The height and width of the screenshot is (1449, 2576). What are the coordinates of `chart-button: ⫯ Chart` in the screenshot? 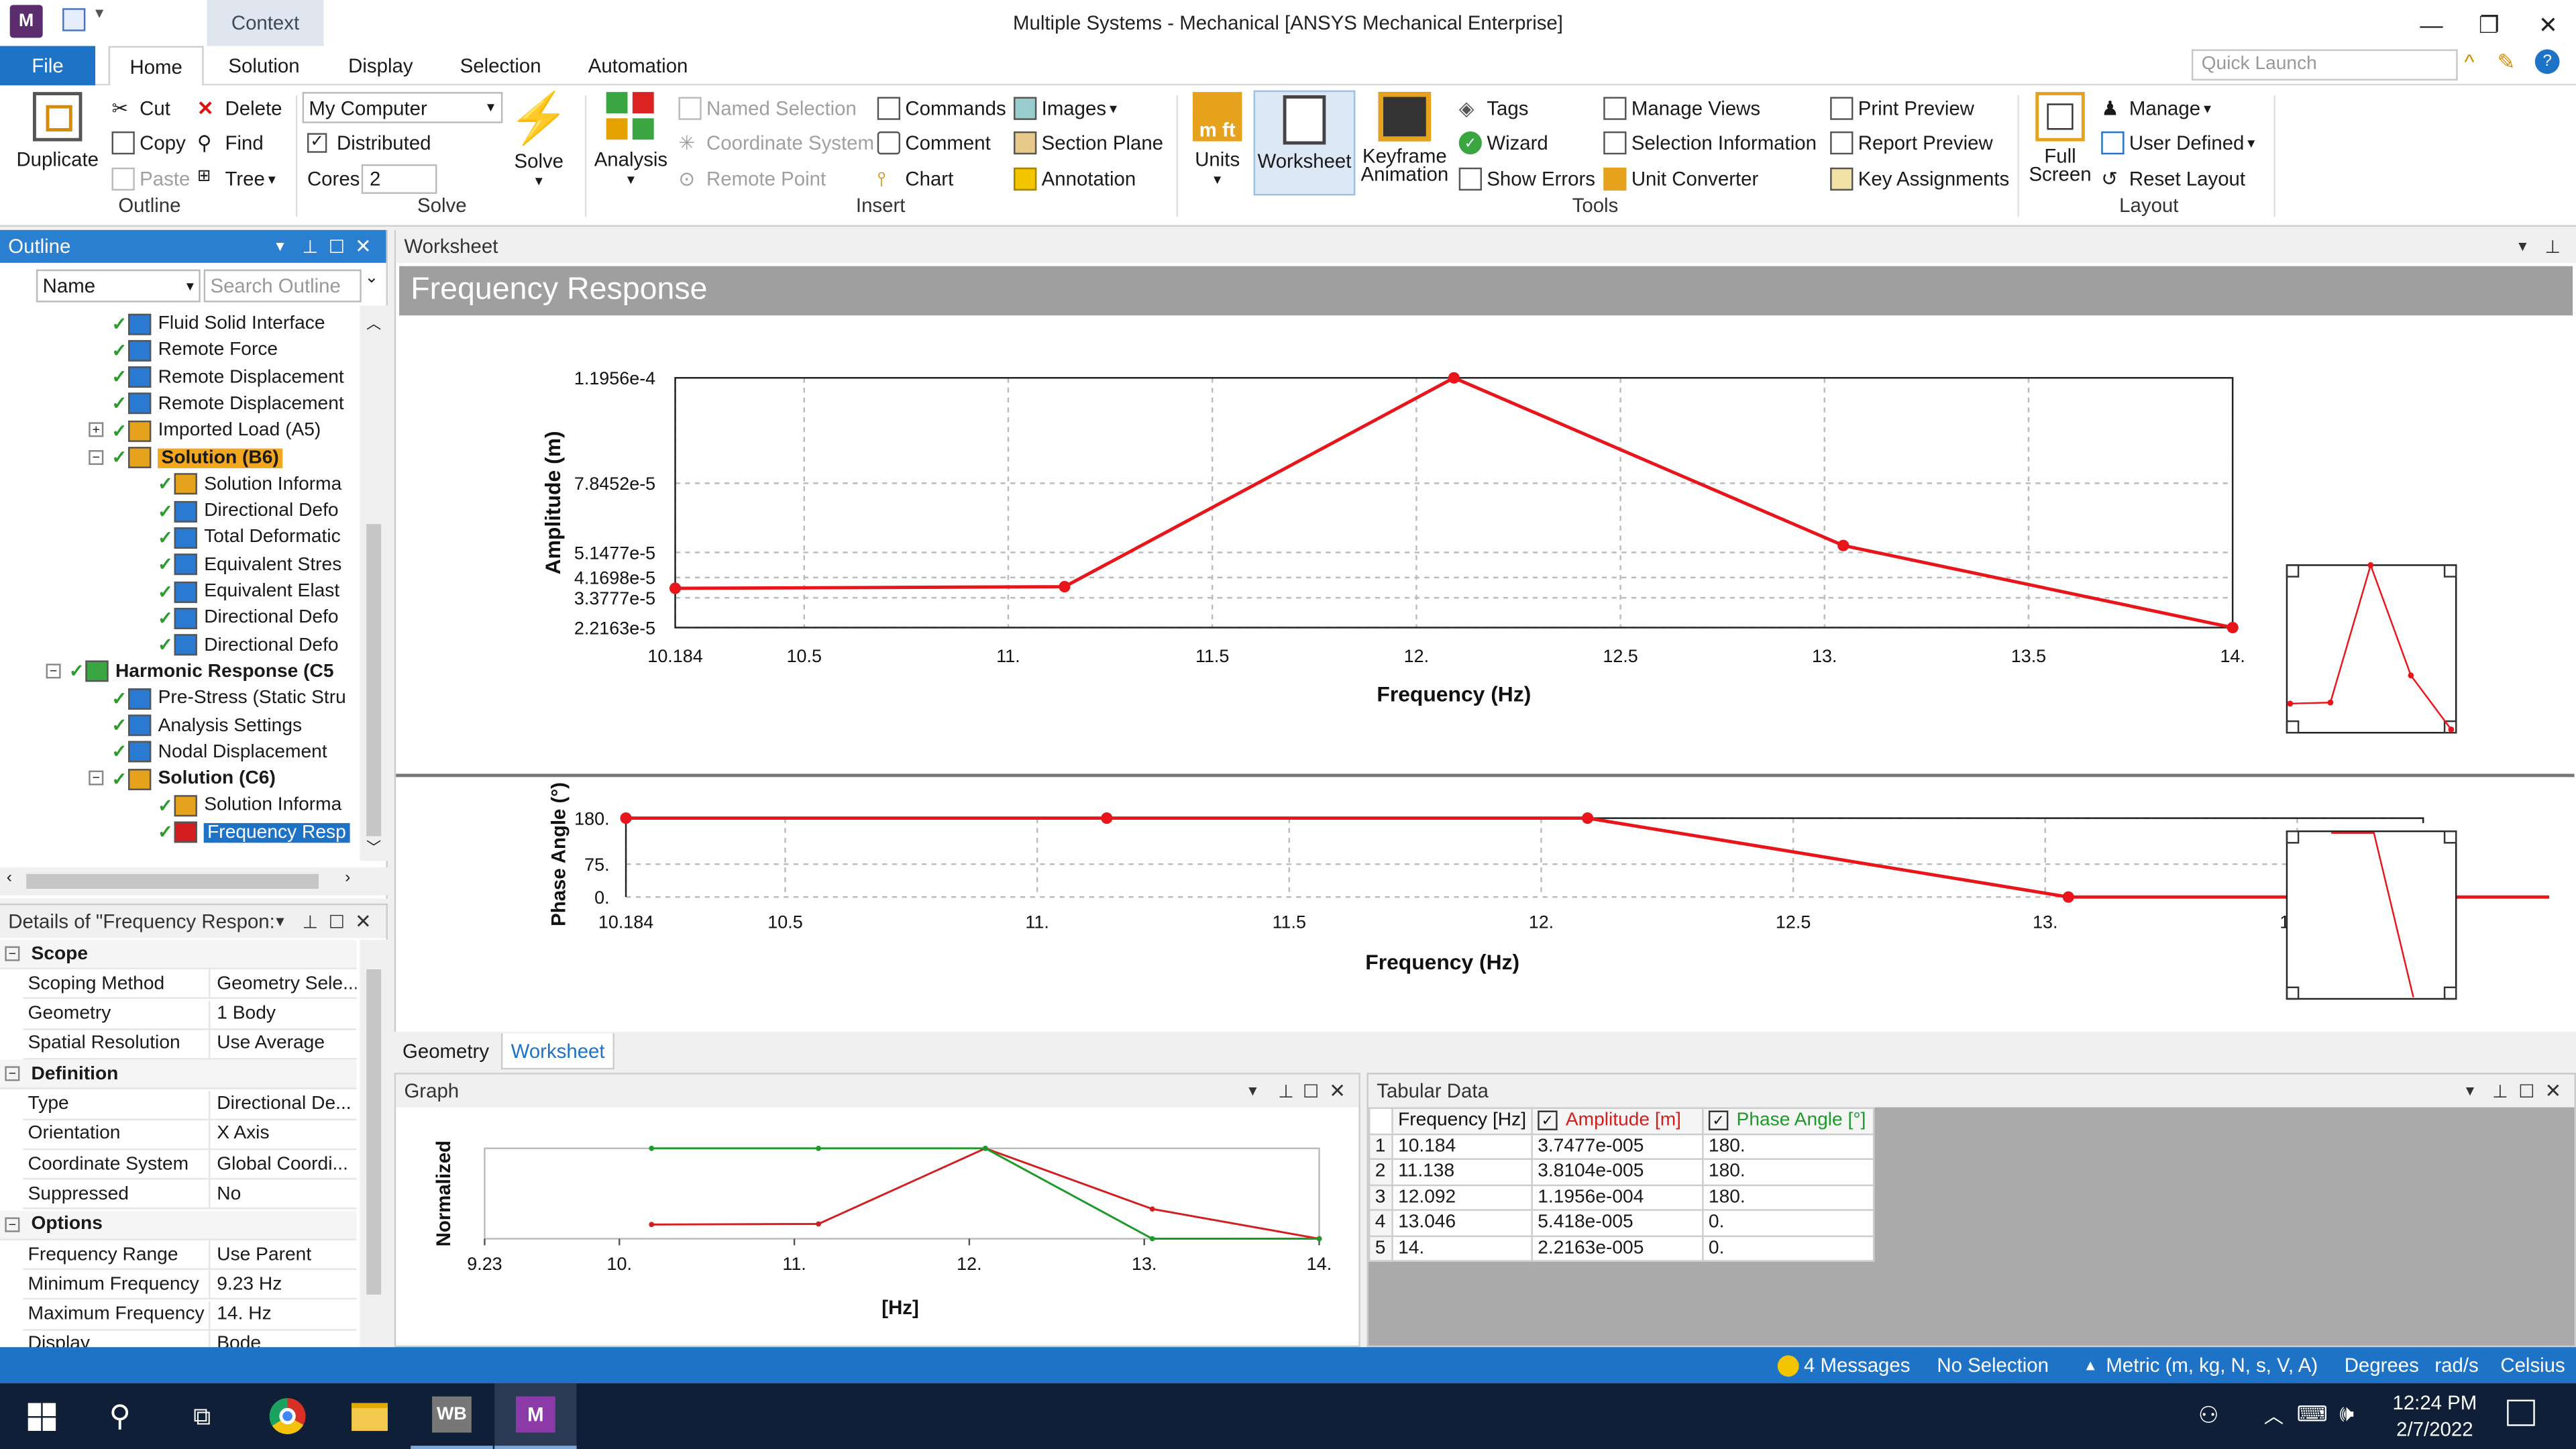 It's located at (915, 179).